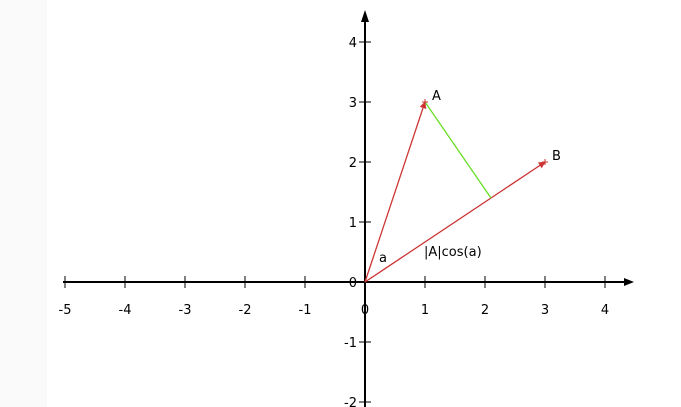  What do you see at coordinates (425, 310) in the screenshot?
I see `x-tick-label: 1` at bounding box center [425, 310].